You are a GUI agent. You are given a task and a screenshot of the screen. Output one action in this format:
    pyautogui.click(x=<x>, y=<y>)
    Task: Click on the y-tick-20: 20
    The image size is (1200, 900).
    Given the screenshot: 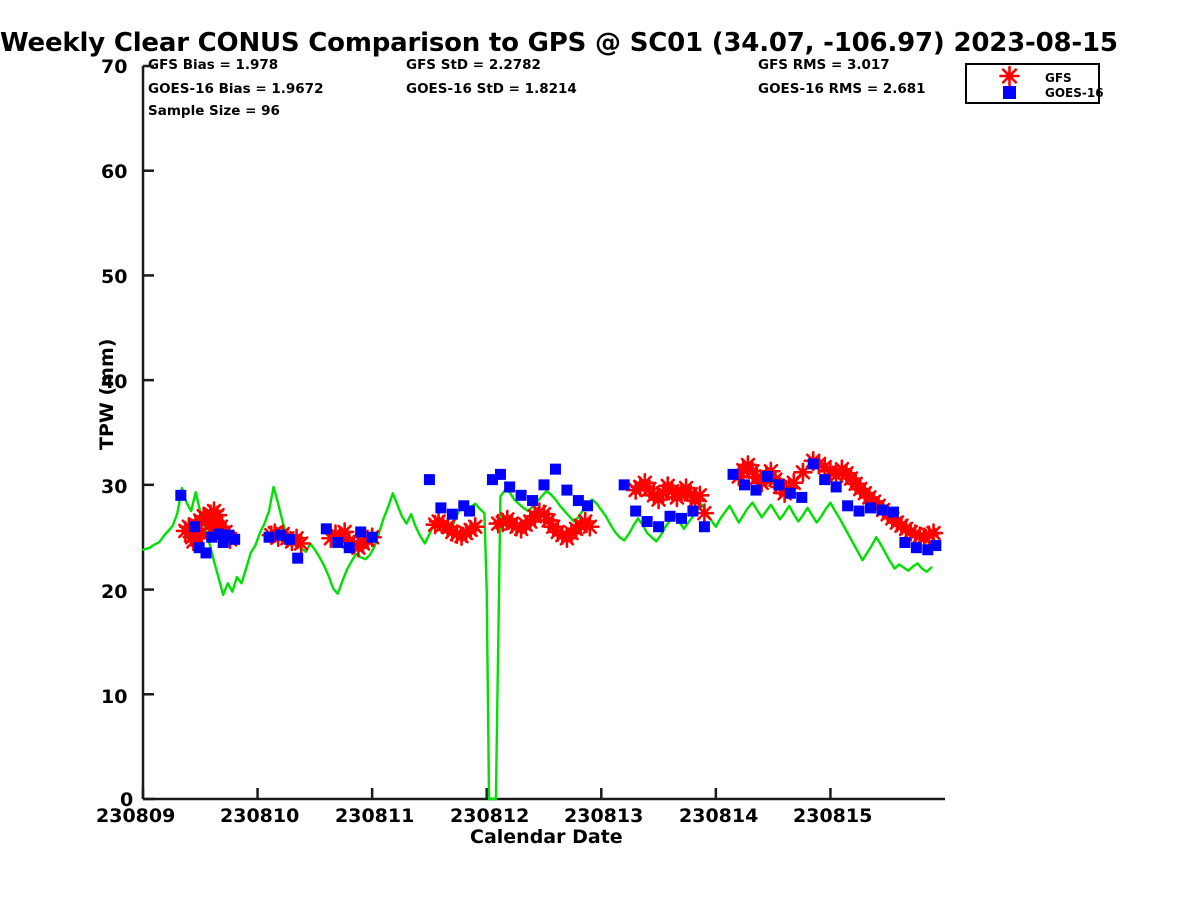 What is the action you would take?
    pyautogui.click(x=114, y=592)
    